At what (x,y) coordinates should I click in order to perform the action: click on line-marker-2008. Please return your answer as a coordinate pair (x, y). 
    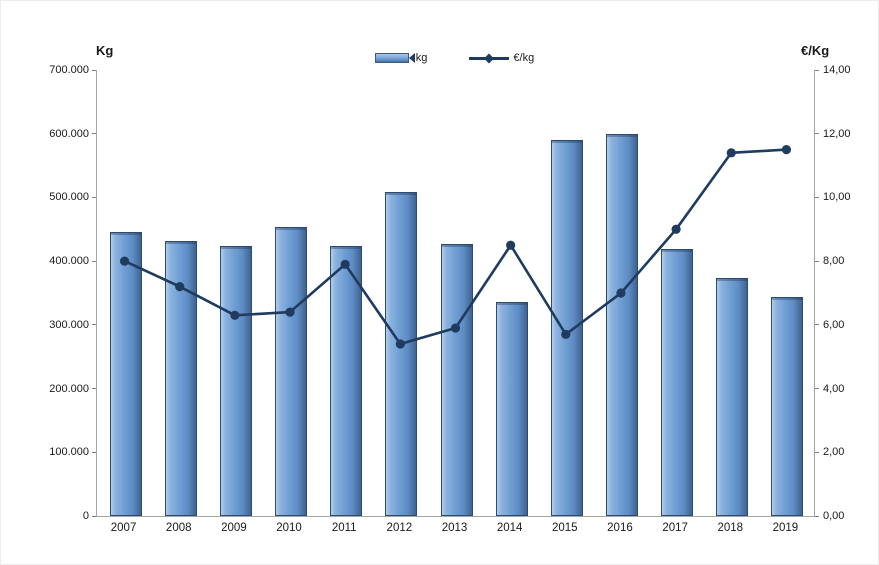
    Looking at the image, I should click on (180, 287).